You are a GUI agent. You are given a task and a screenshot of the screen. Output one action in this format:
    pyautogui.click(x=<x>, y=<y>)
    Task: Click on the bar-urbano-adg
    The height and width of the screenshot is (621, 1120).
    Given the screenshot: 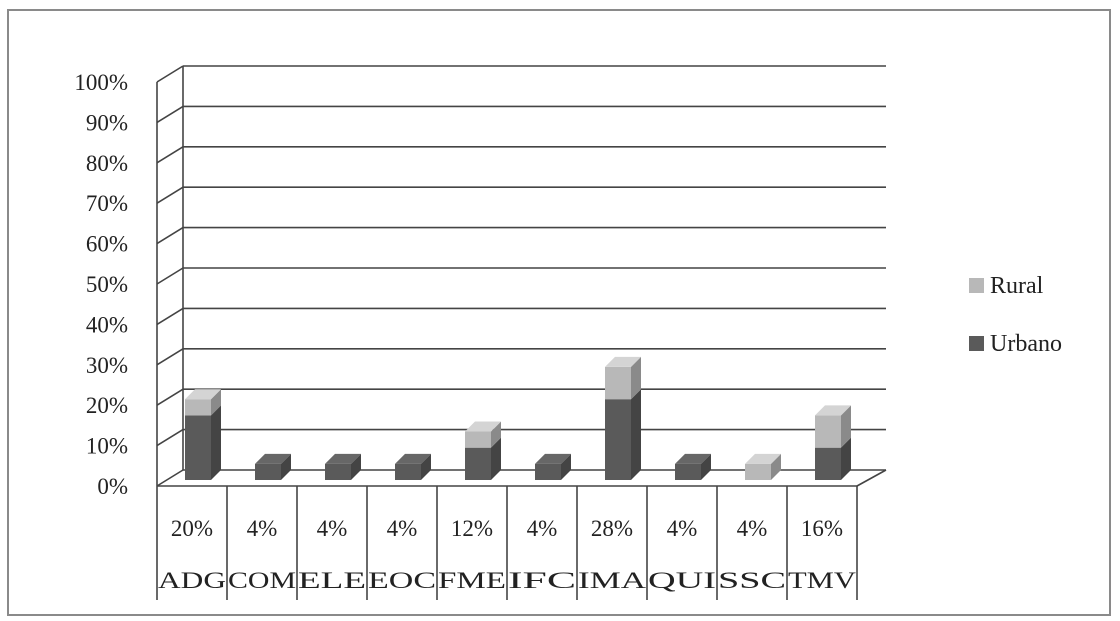 What is the action you would take?
    pyautogui.click(x=198, y=447)
    